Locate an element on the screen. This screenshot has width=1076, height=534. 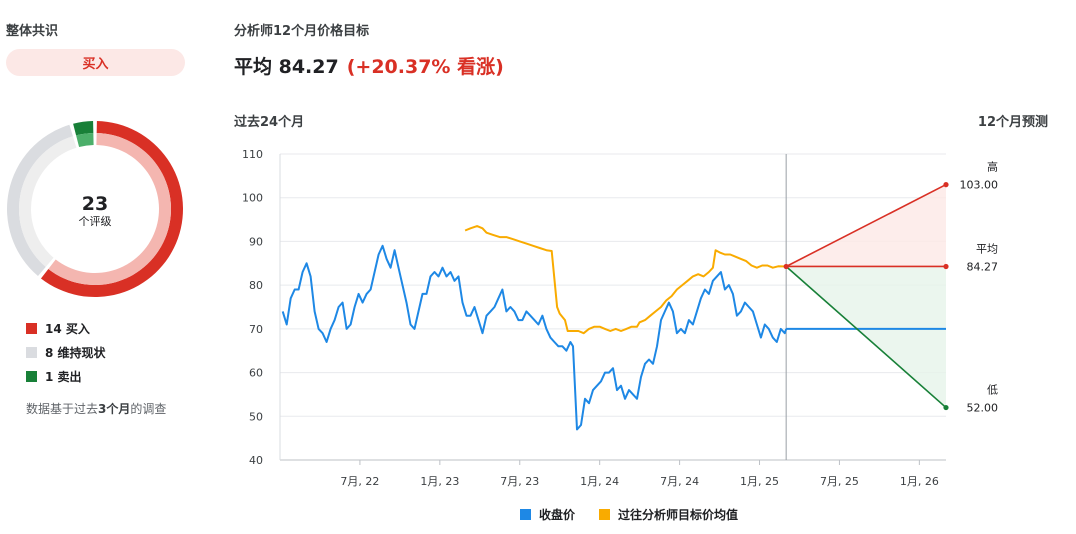
y-tick-label: 60 is located at coordinates (256, 373).